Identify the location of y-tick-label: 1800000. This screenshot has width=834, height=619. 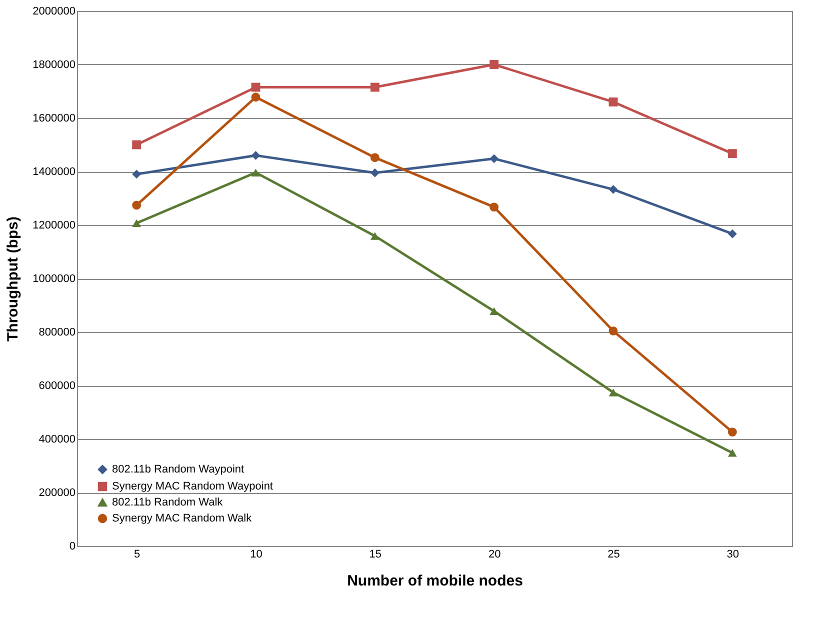
(54, 65).